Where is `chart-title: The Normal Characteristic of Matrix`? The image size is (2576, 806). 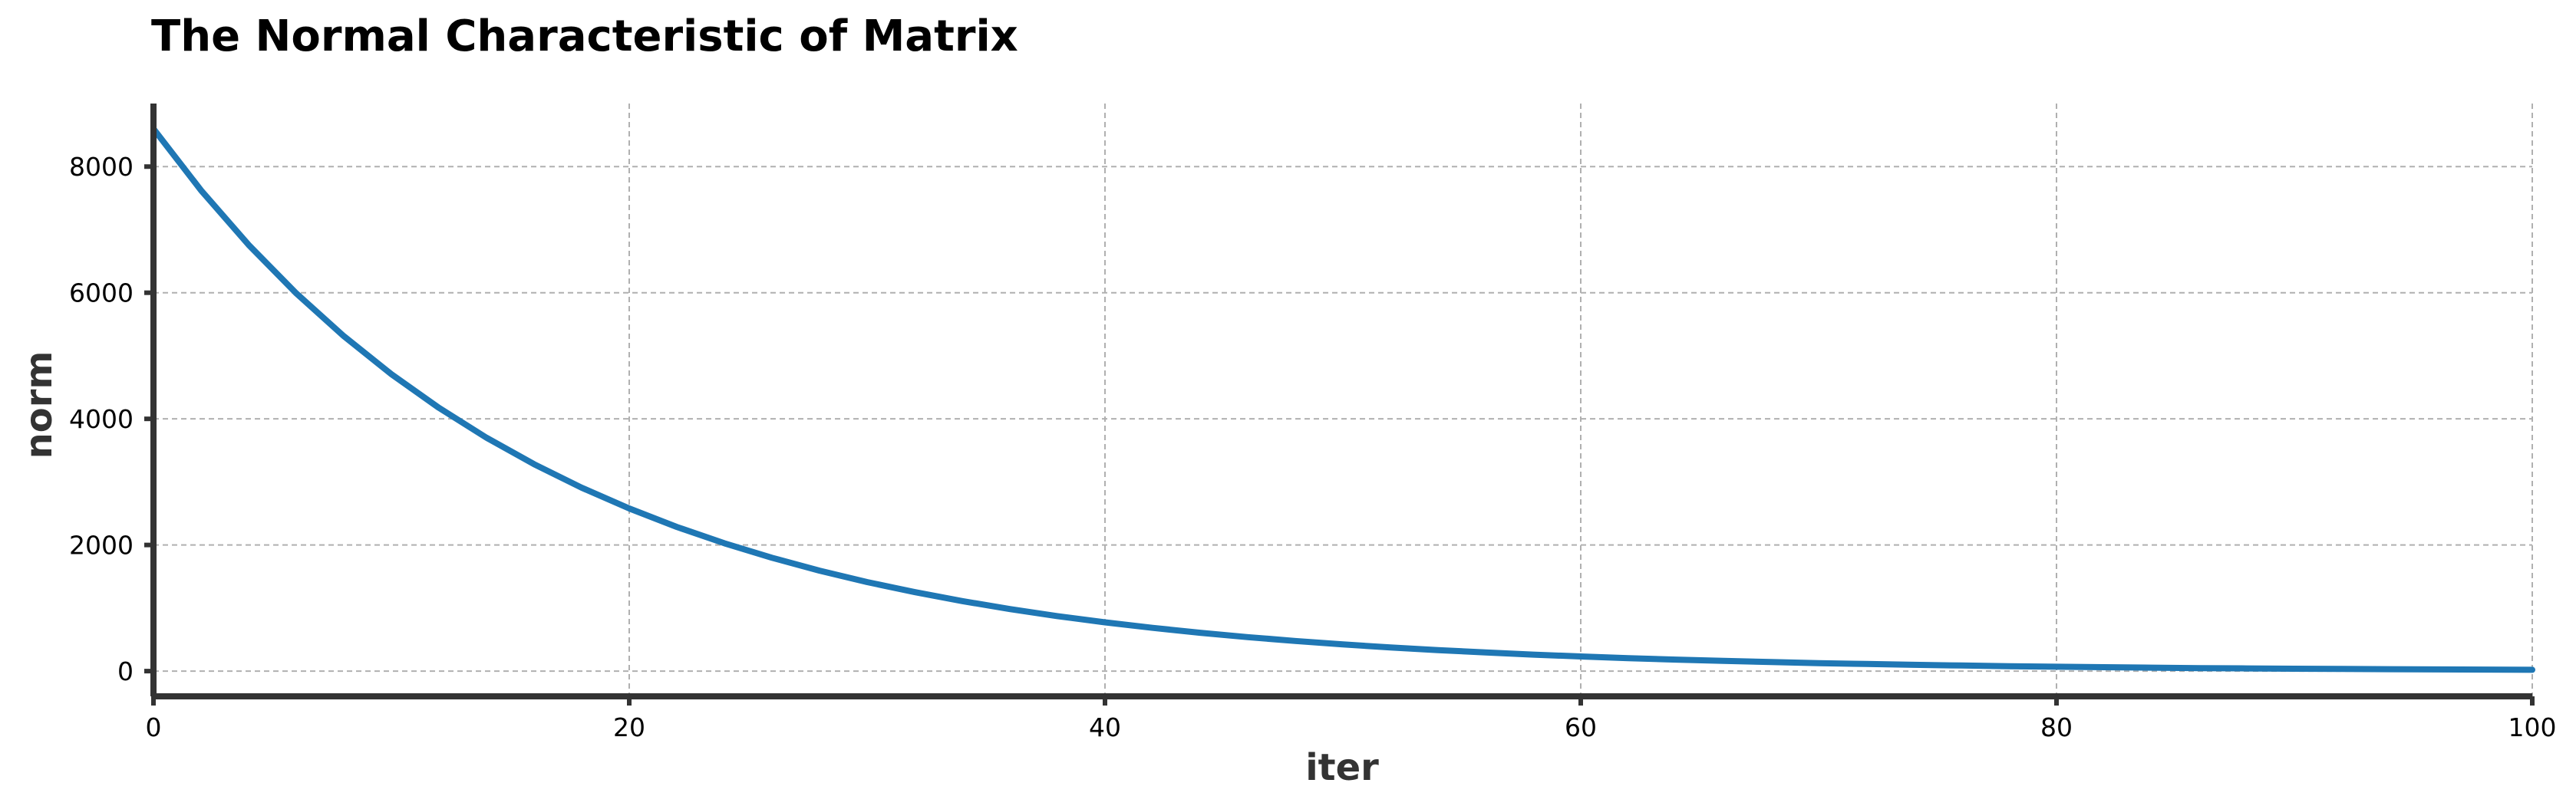
chart-title: The Normal Characteristic of Matrix is located at coordinates (584, 36).